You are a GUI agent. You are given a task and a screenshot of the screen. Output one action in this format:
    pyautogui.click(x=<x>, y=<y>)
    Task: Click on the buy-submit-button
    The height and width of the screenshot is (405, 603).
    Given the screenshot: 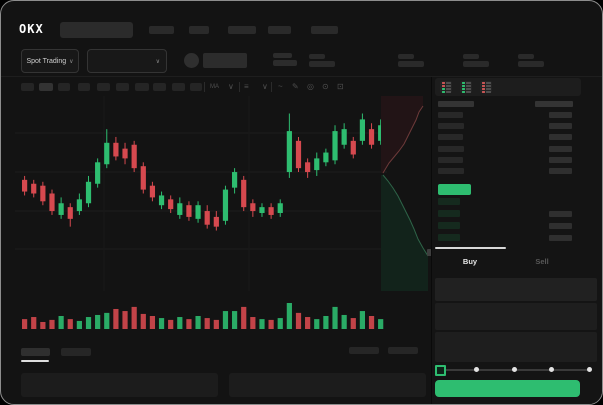 What is the action you would take?
    pyautogui.click(x=507, y=388)
    